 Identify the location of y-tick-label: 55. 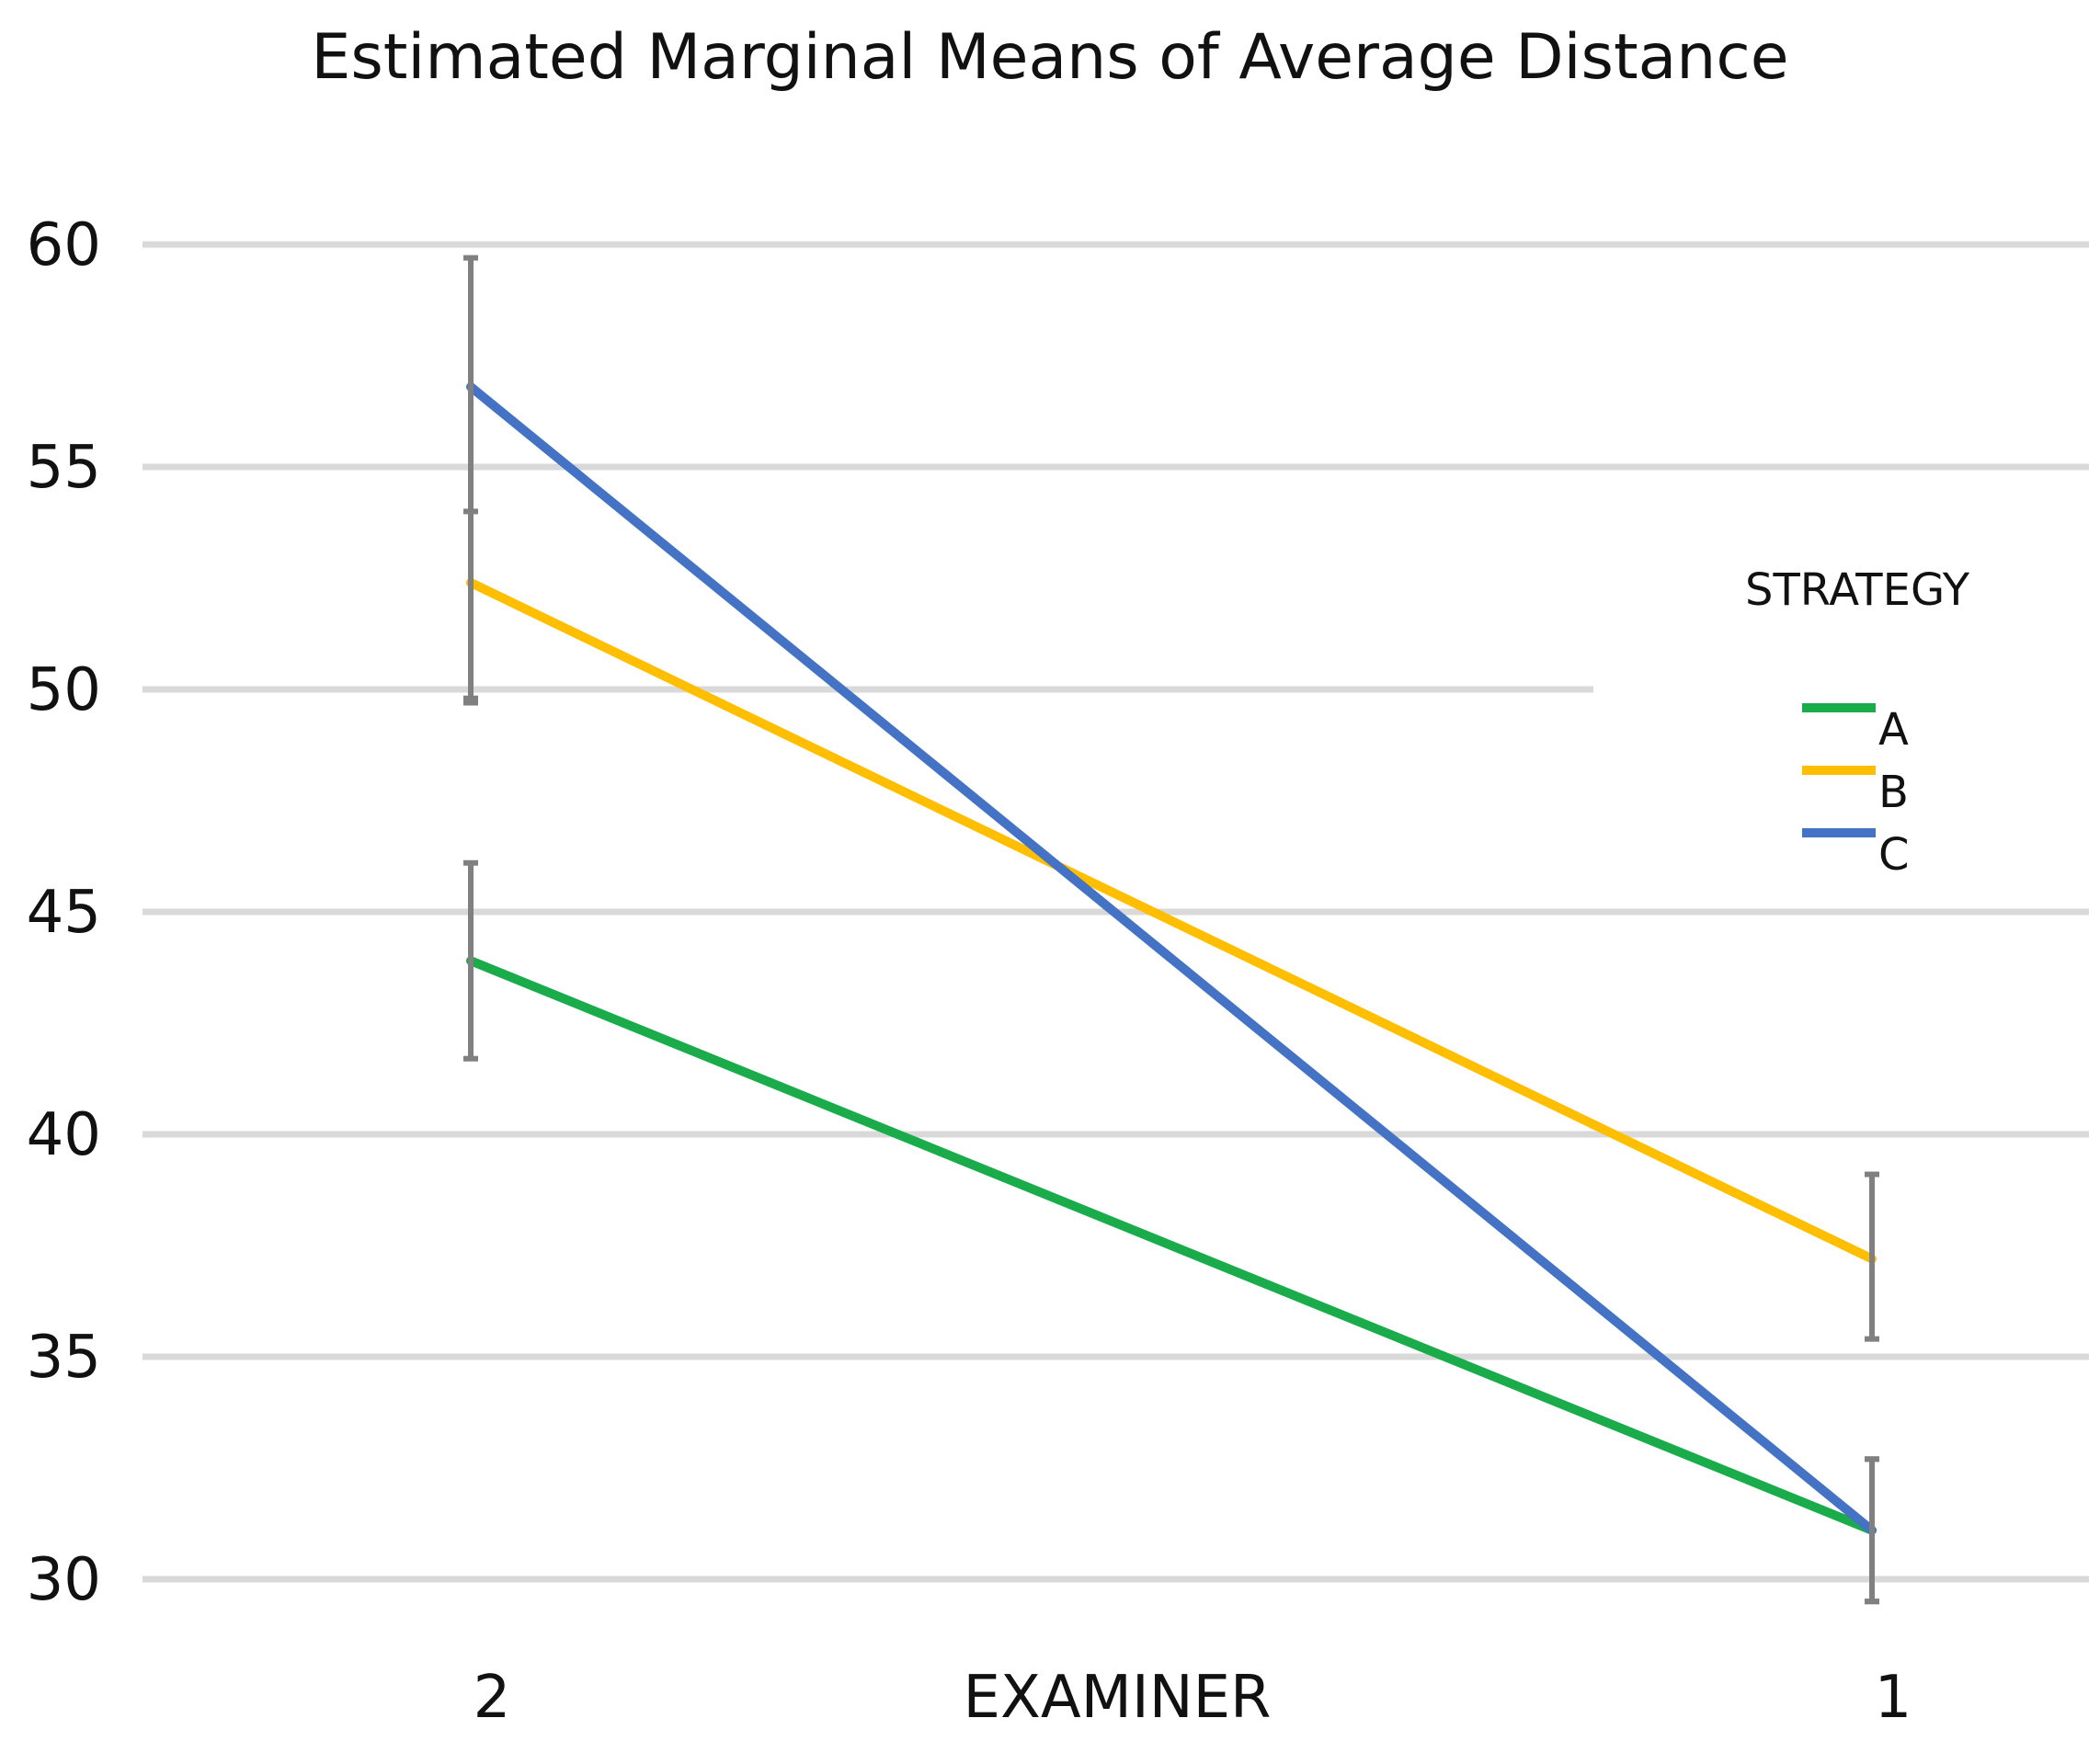
(64, 468).